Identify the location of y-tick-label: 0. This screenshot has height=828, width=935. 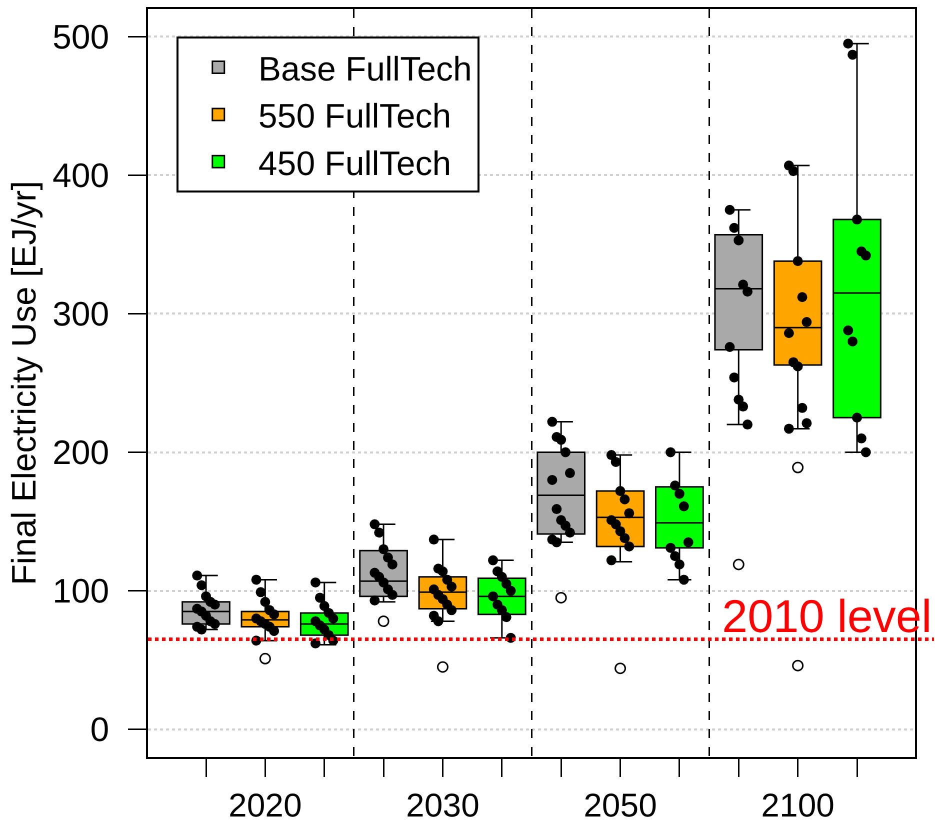
(100, 730).